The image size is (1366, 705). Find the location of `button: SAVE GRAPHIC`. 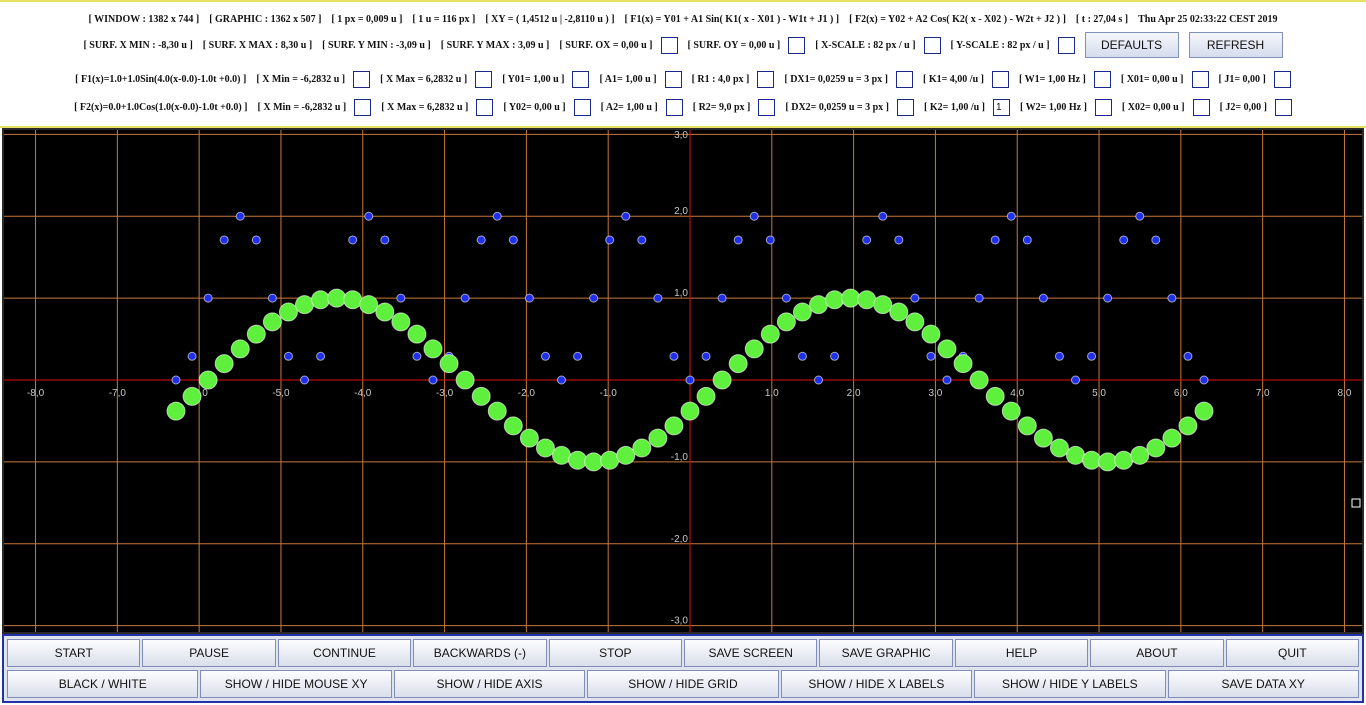

button: SAVE GRAPHIC is located at coordinates (886, 653).